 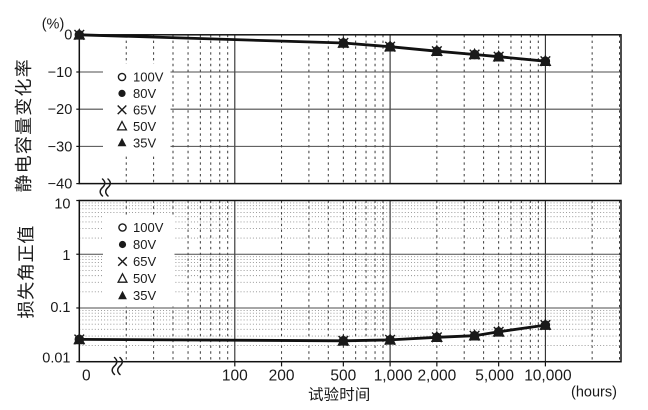 I want to click on y-tick-label: −40, so click(x=60, y=185).